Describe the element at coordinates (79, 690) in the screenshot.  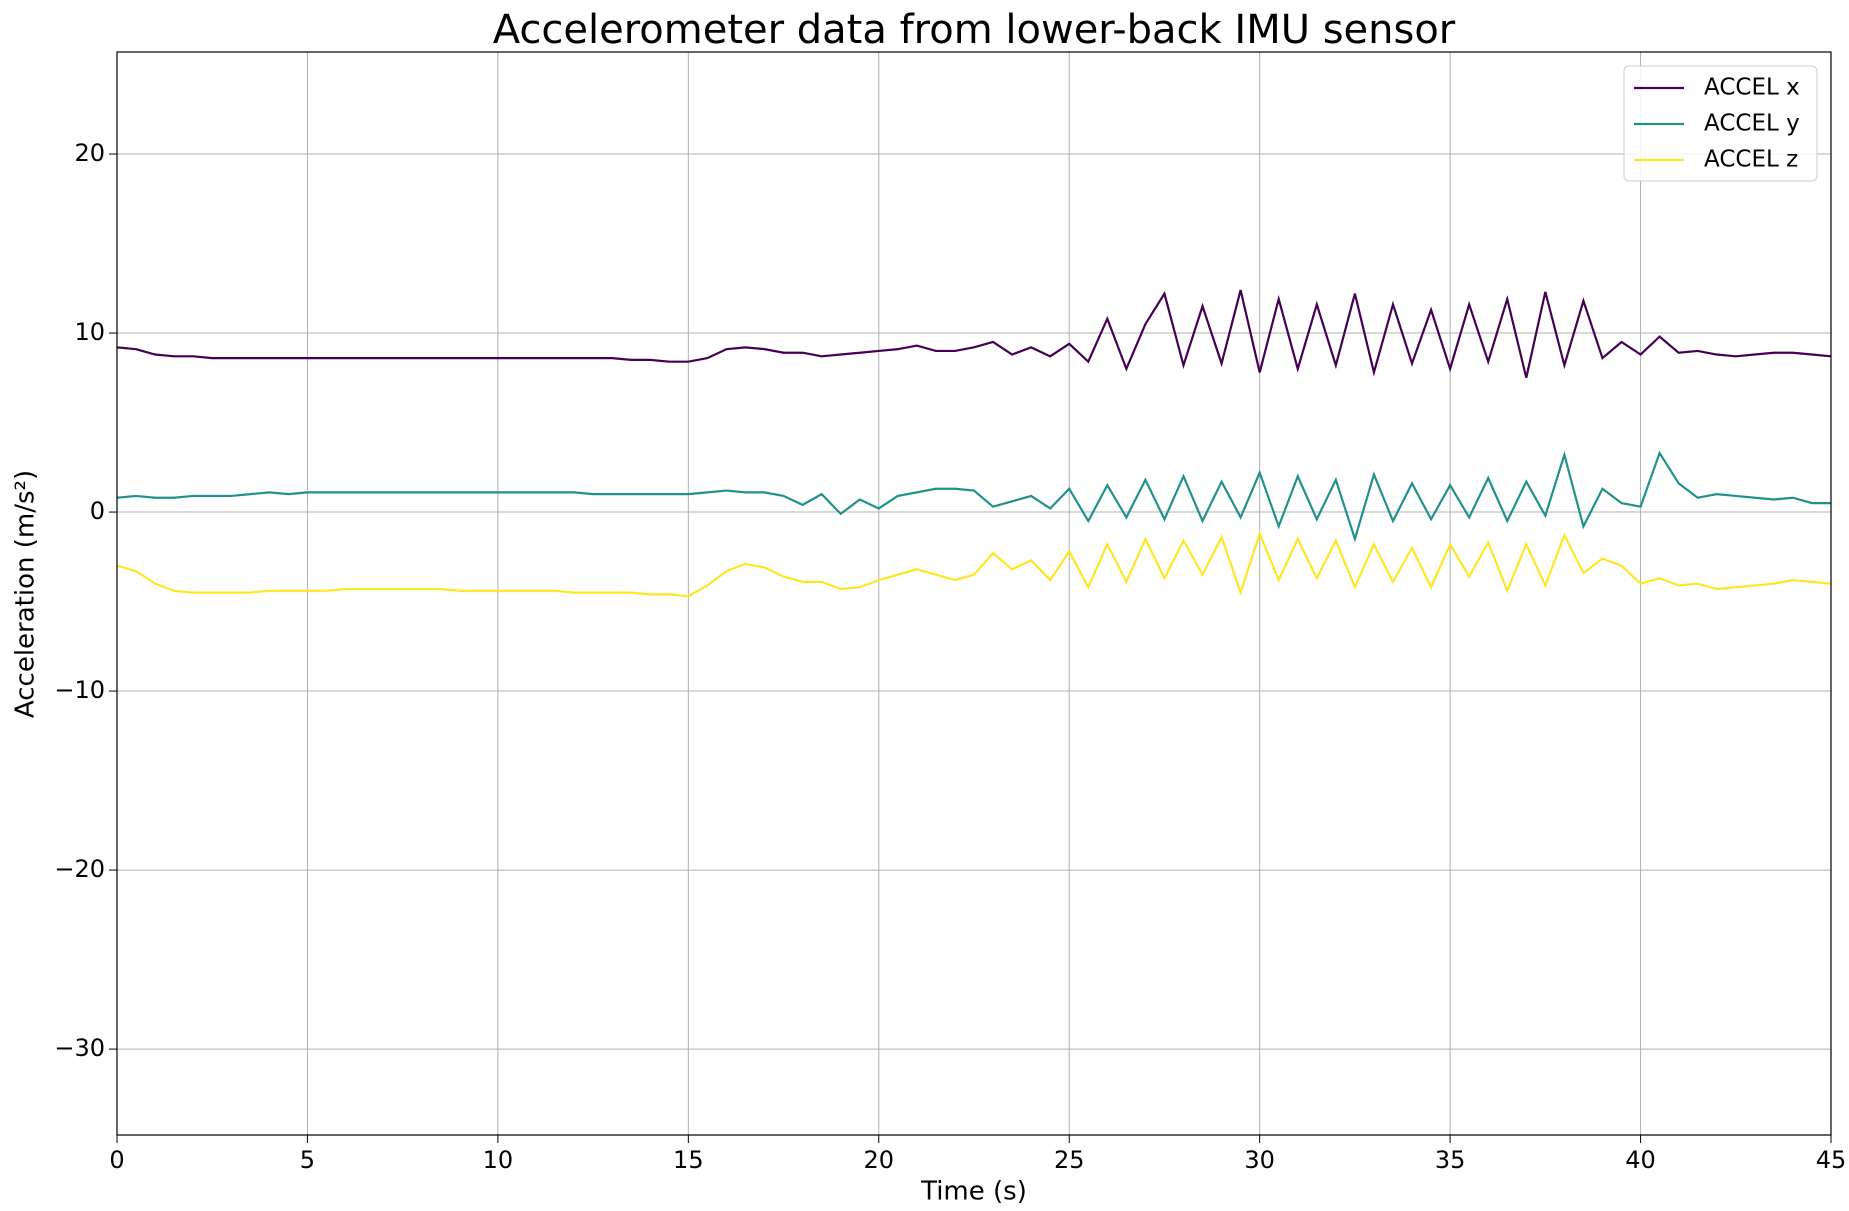
I see `y-tick-label: −10` at that location.